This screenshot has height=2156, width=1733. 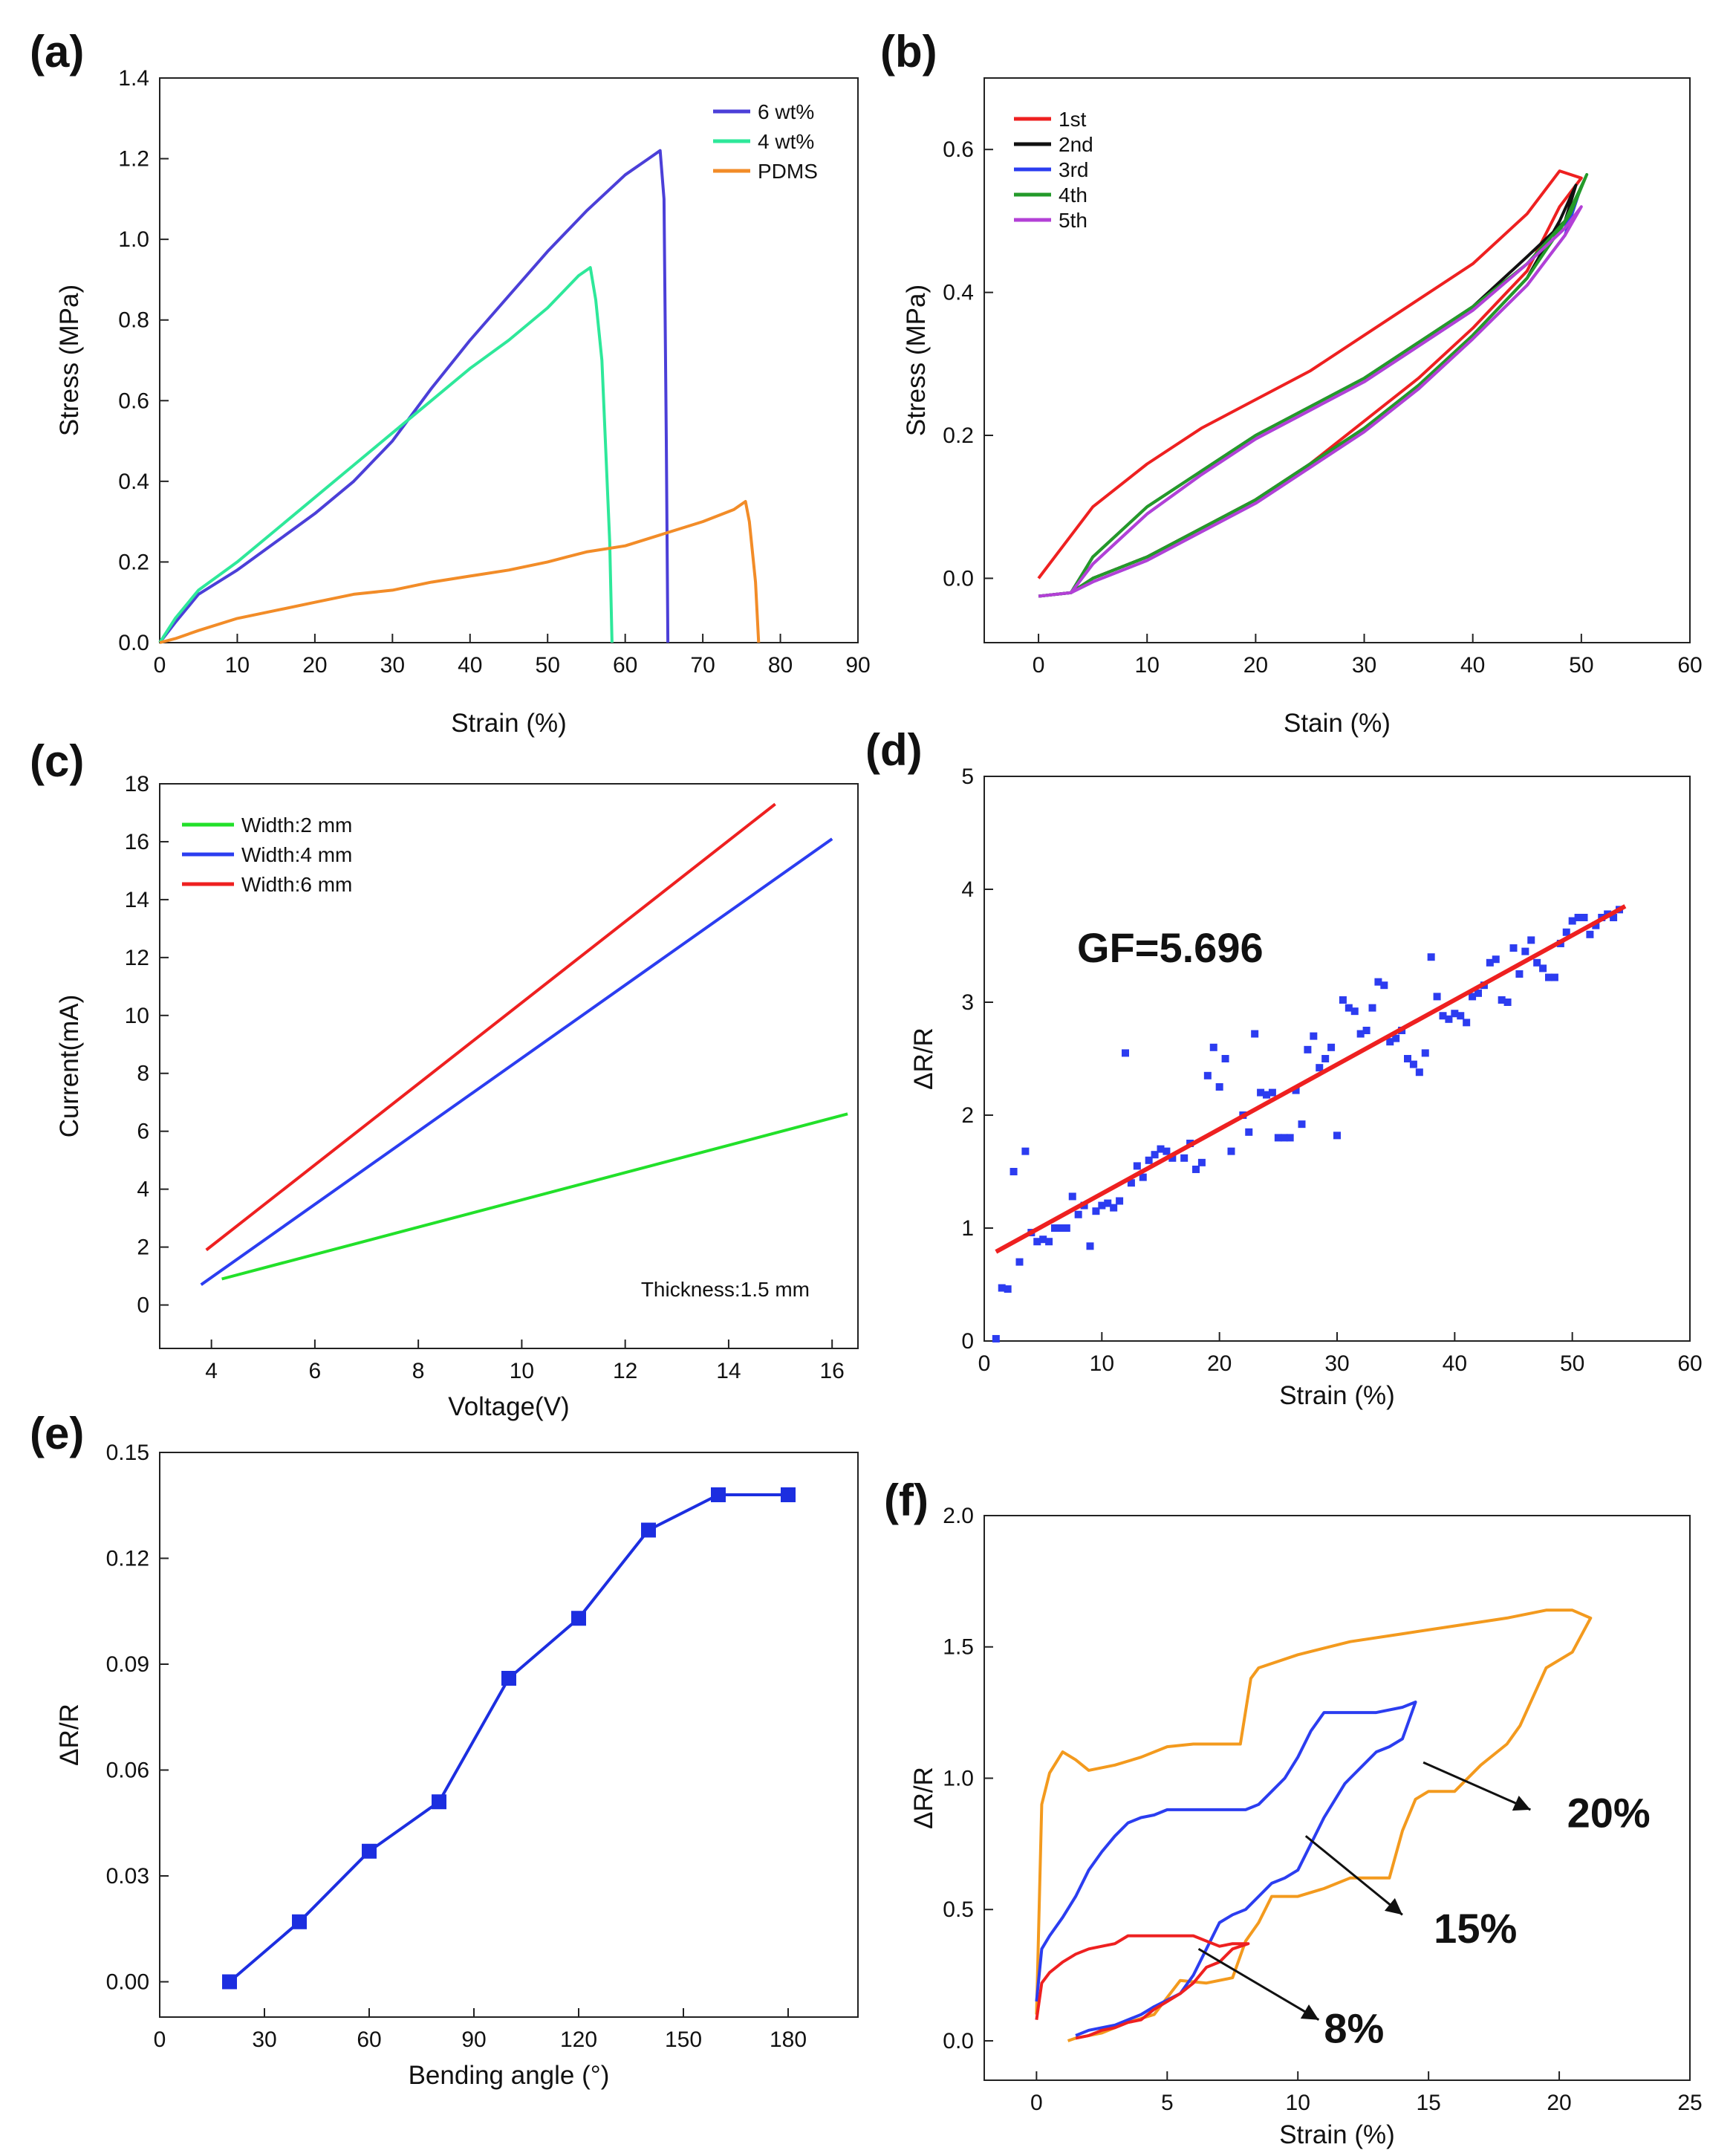 I want to click on plot-frame, so click(x=1337, y=360).